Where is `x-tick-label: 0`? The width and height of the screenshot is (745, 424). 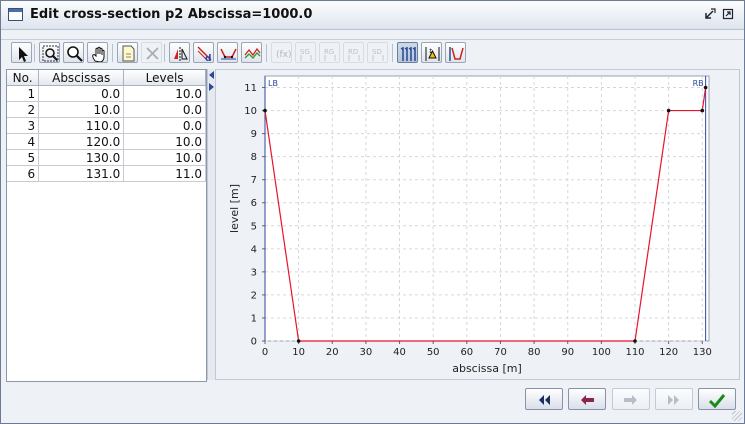 x-tick-label: 0 is located at coordinates (265, 352).